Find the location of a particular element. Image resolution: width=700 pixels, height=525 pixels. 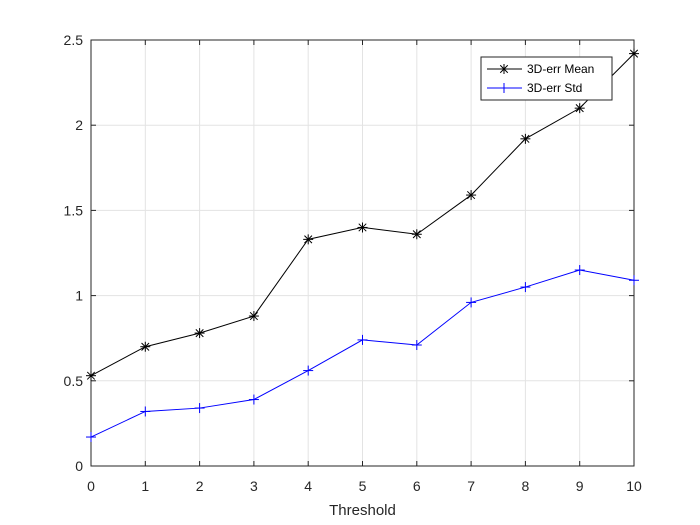

x-tick-label: 5 is located at coordinates (363, 486).